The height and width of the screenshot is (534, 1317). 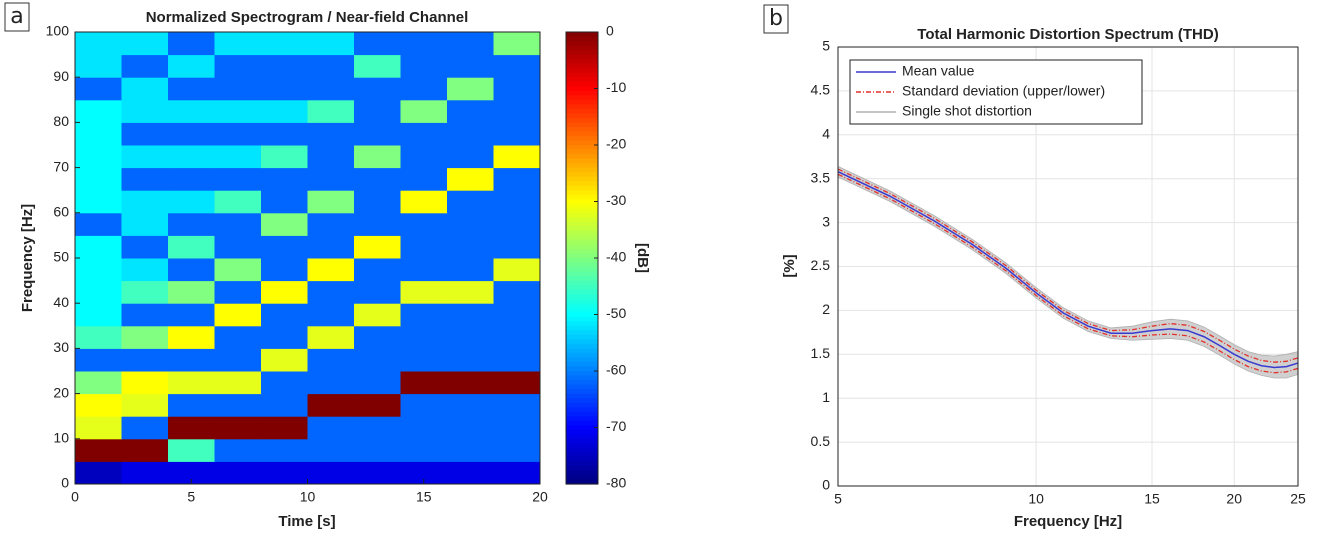 What do you see at coordinates (61, 302) in the screenshot?
I see `y-tick-label: 40` at bounding box center [61, 302].